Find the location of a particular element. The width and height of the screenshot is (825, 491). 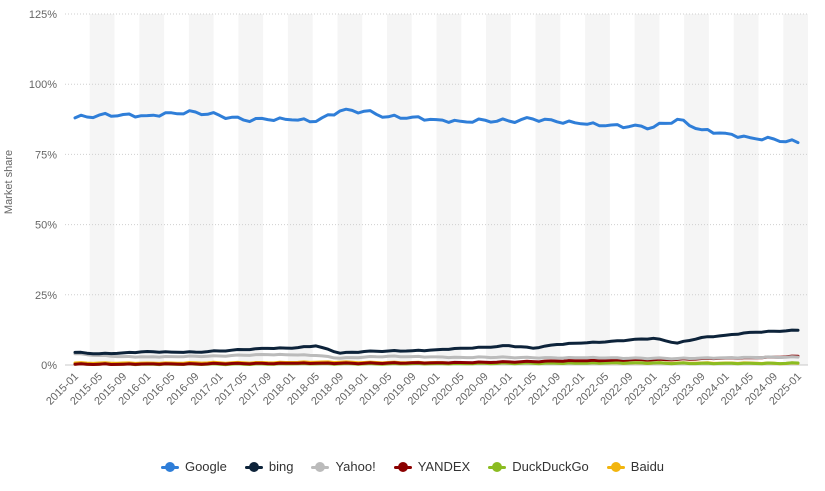

y-tick-label: 25% is located at coordinates (46, 296).